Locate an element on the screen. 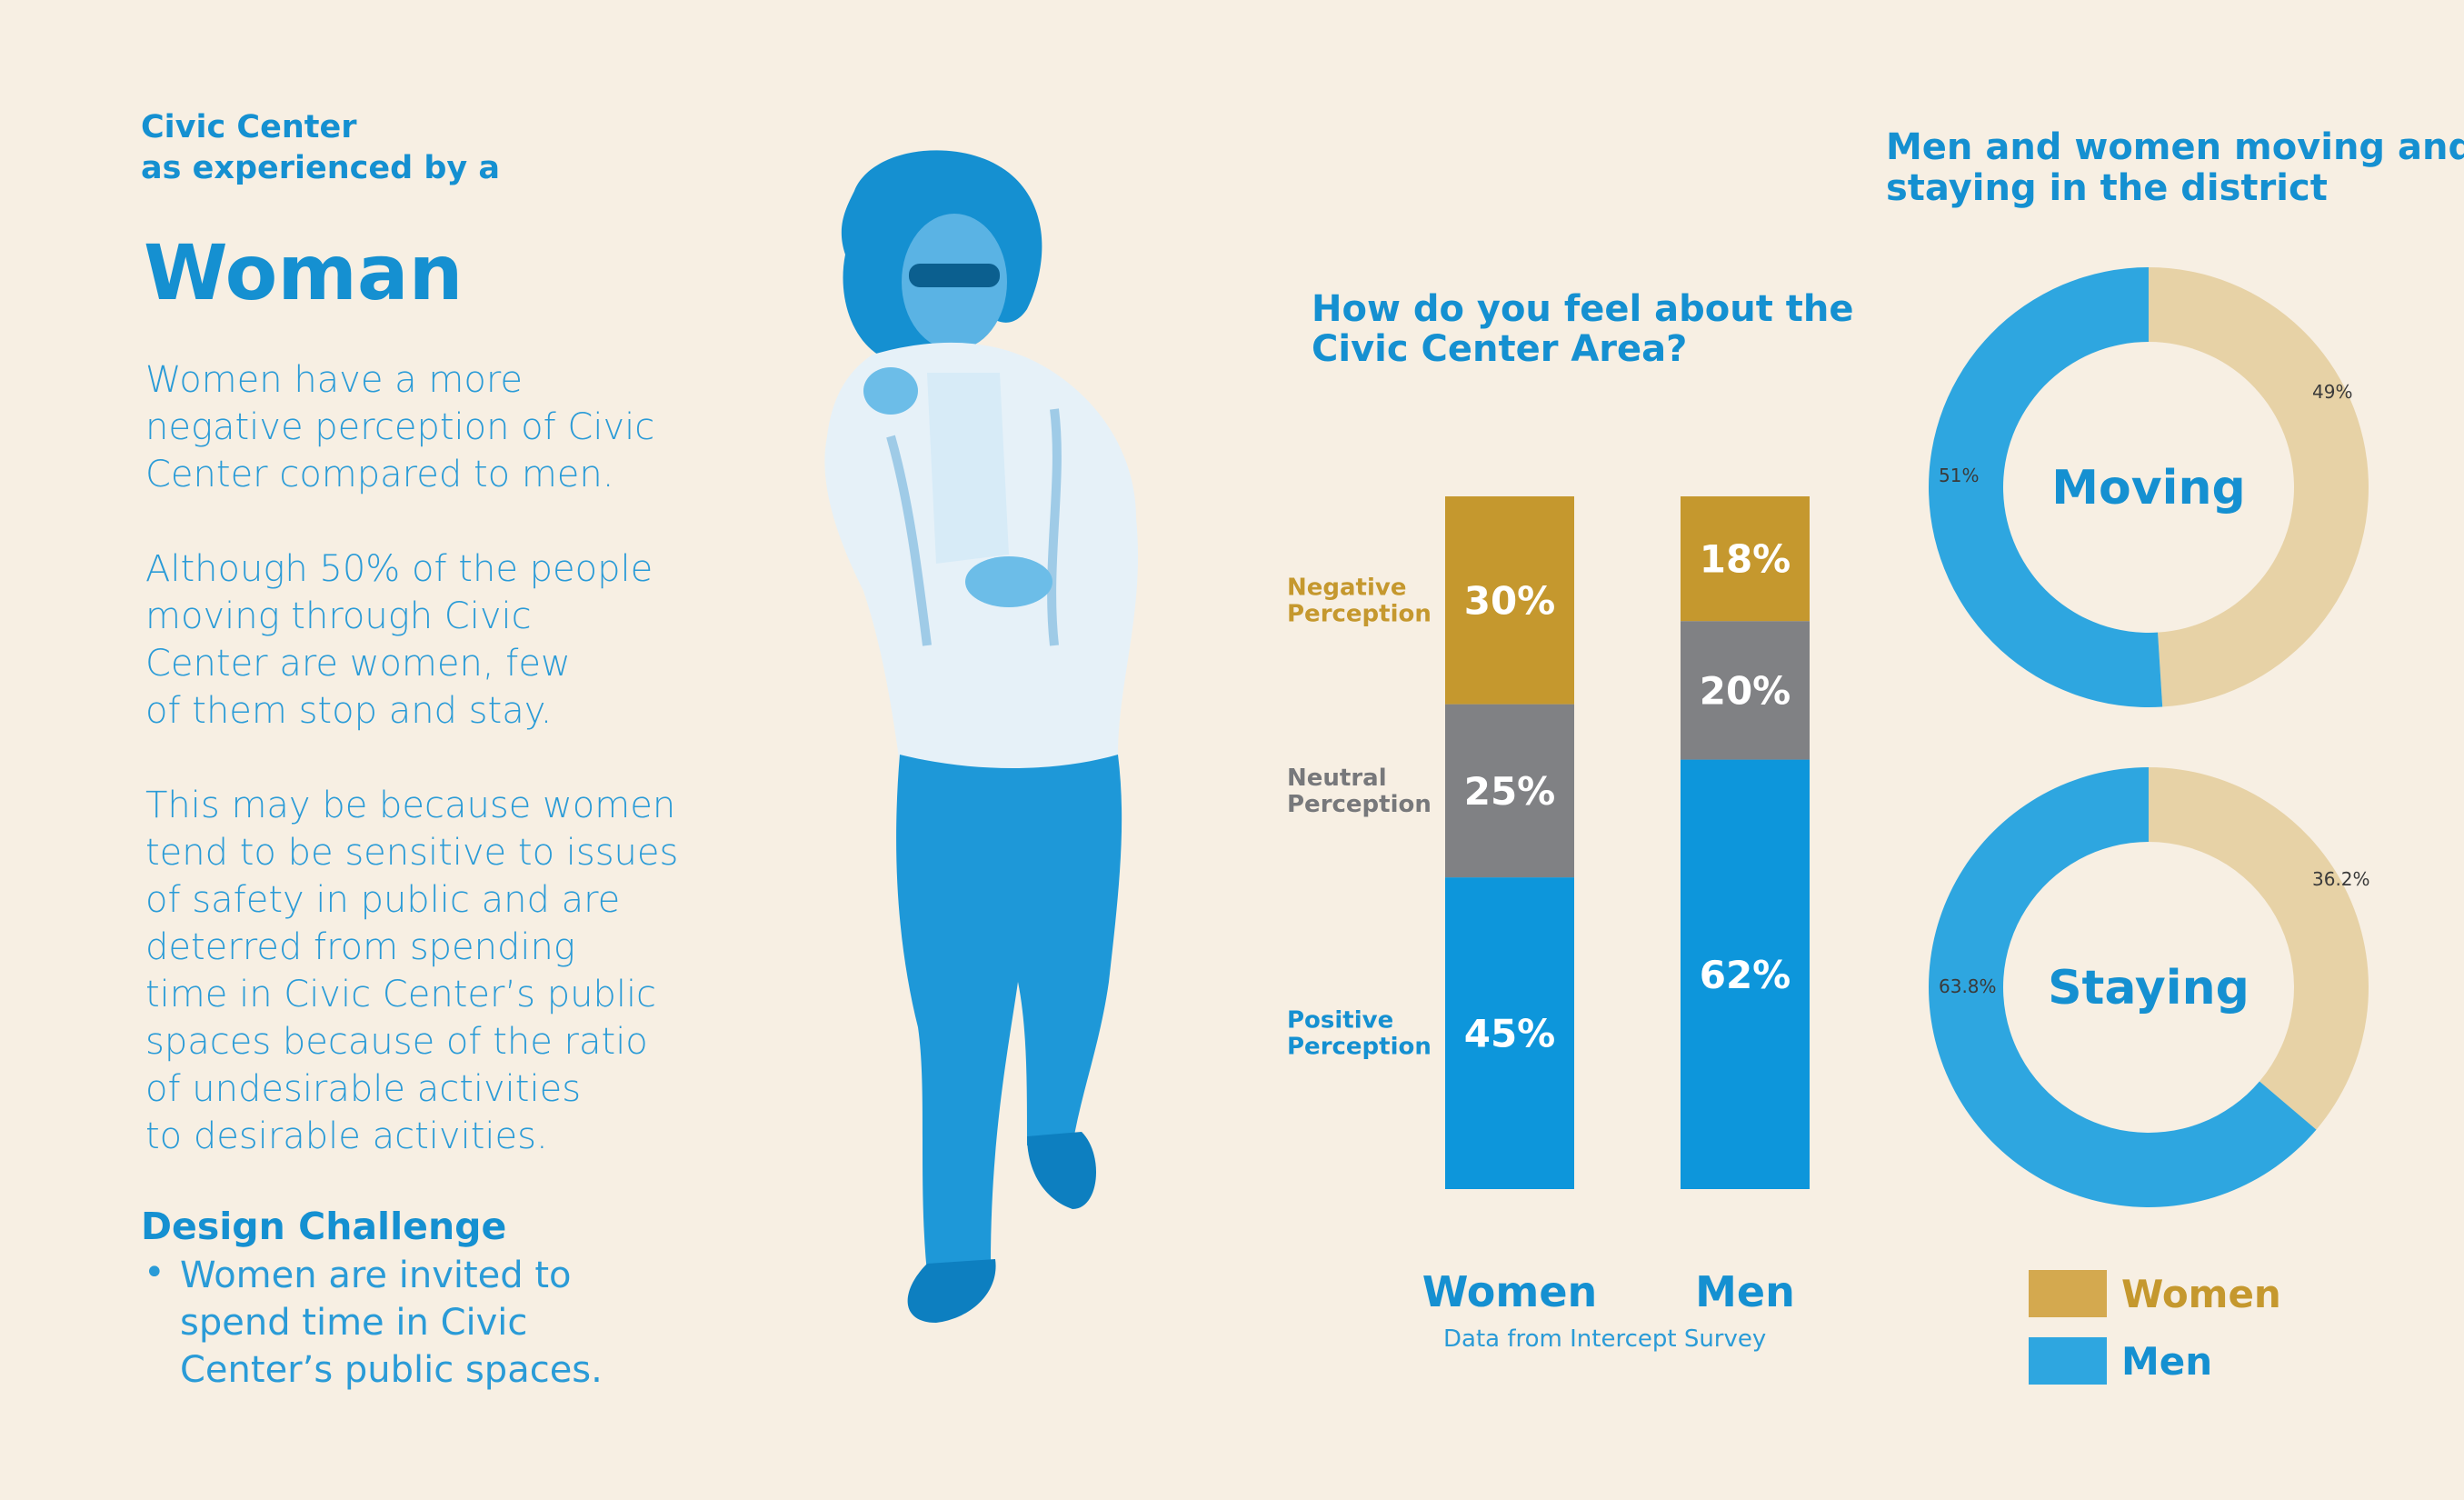  donut-slice-staying-women is located at coordinates (2259, 949).